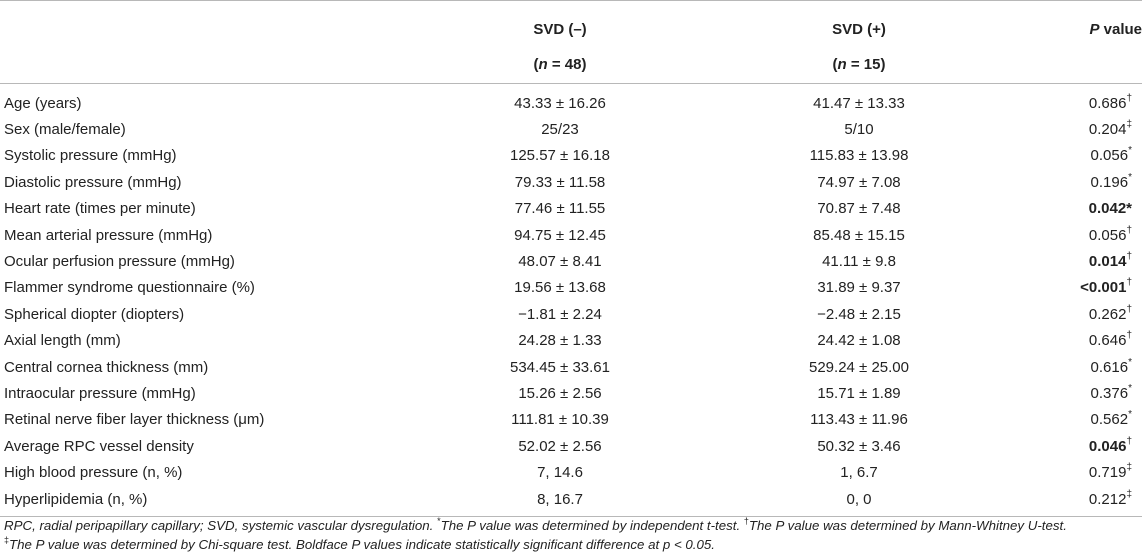  What do you see at coordinates (7, 539) in the screenshot?
I see `footnote-double-dagger-mark: ‡` at bounding box center [7, 539].